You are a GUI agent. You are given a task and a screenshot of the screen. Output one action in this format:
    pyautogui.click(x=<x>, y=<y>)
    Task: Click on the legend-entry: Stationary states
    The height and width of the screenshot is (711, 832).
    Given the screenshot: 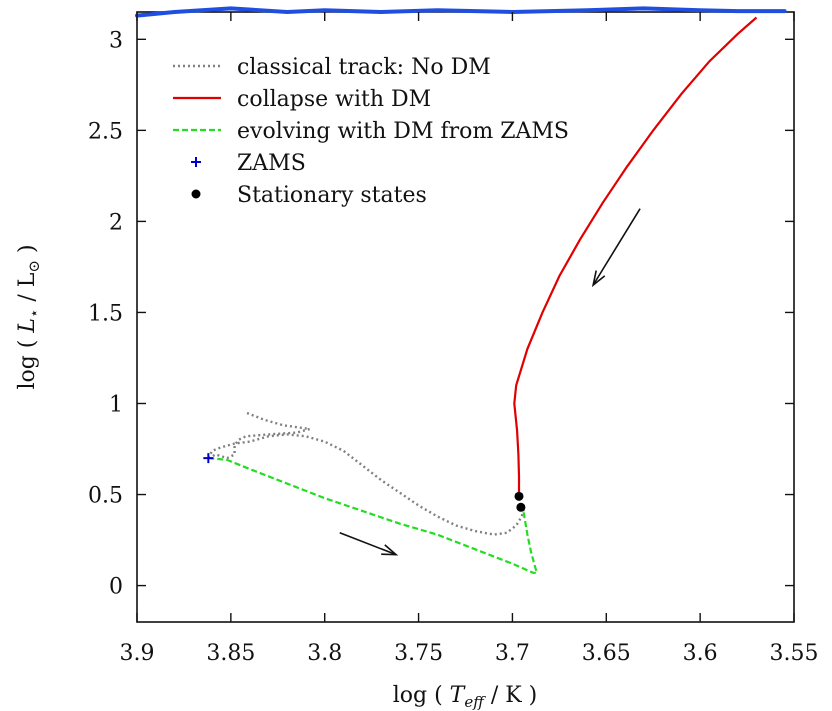 What is the action you would take?
    pyautogui.click(x=309, y=195)
    